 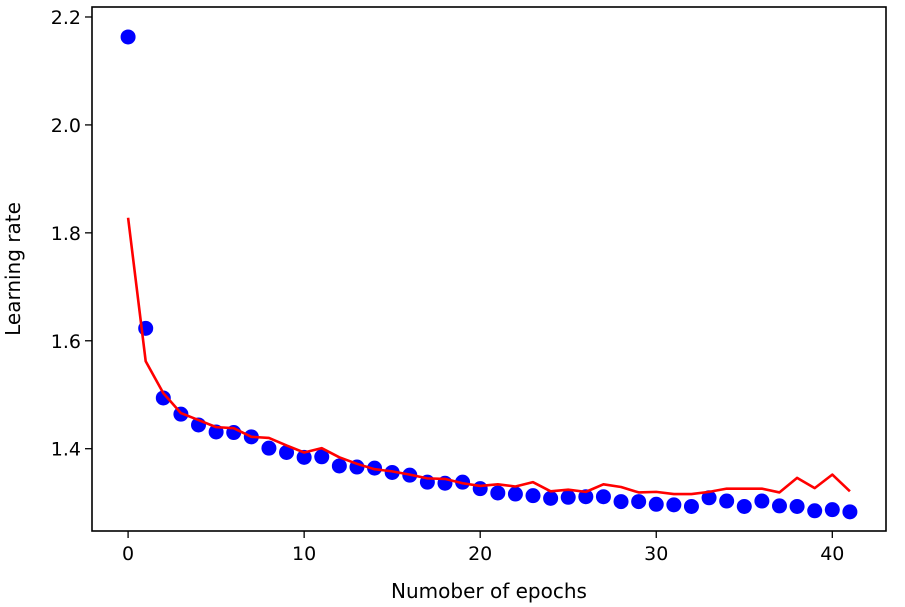 What do you see at coordinates (13, 269) in the screenshot?
I see `y-axis-label: Learning rate` at bounding box center [13, 269].